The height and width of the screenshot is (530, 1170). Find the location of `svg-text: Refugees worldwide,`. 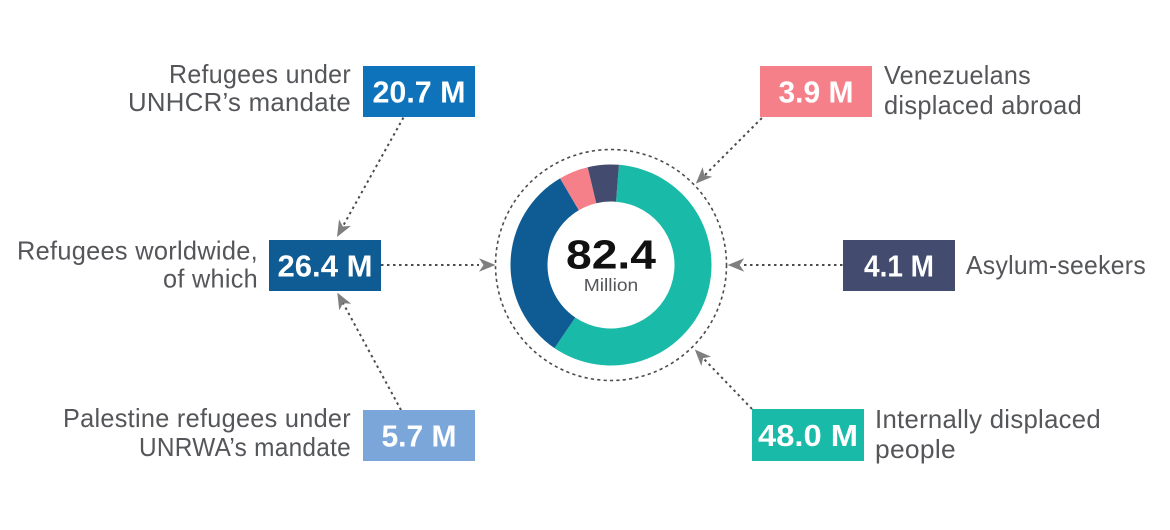

svg-text: Refugees worldwide, is located at coordinates (137, 251).